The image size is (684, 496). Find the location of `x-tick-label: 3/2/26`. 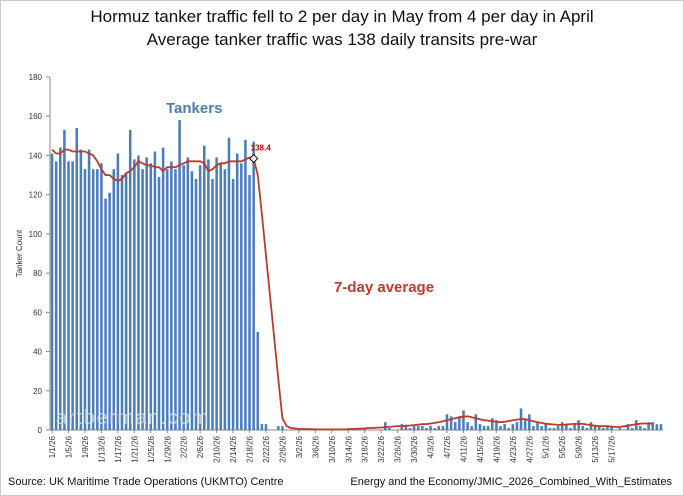

x-tick-label: 3/2/26 is located at coordinates (299, 446).